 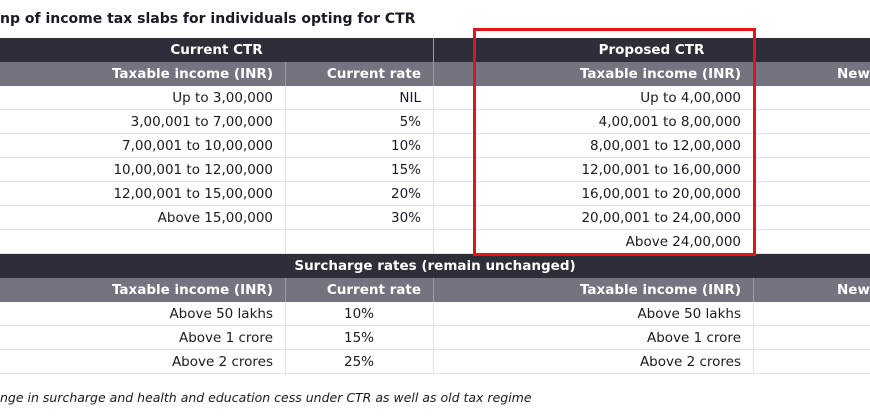 I want to click on current-income-cell: Above 1 crore, so click(x=225, y=338).